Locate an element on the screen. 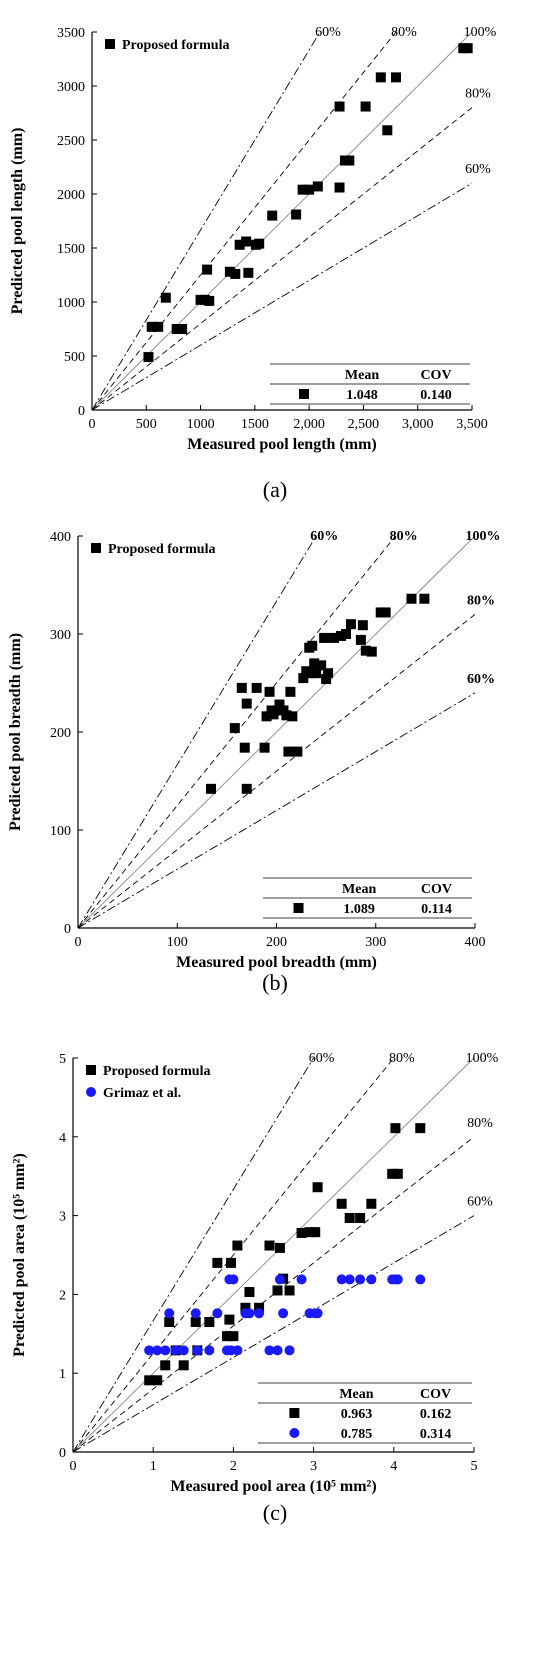  stats-cov-value: 0.162 is located at coordinates (436, 1414).